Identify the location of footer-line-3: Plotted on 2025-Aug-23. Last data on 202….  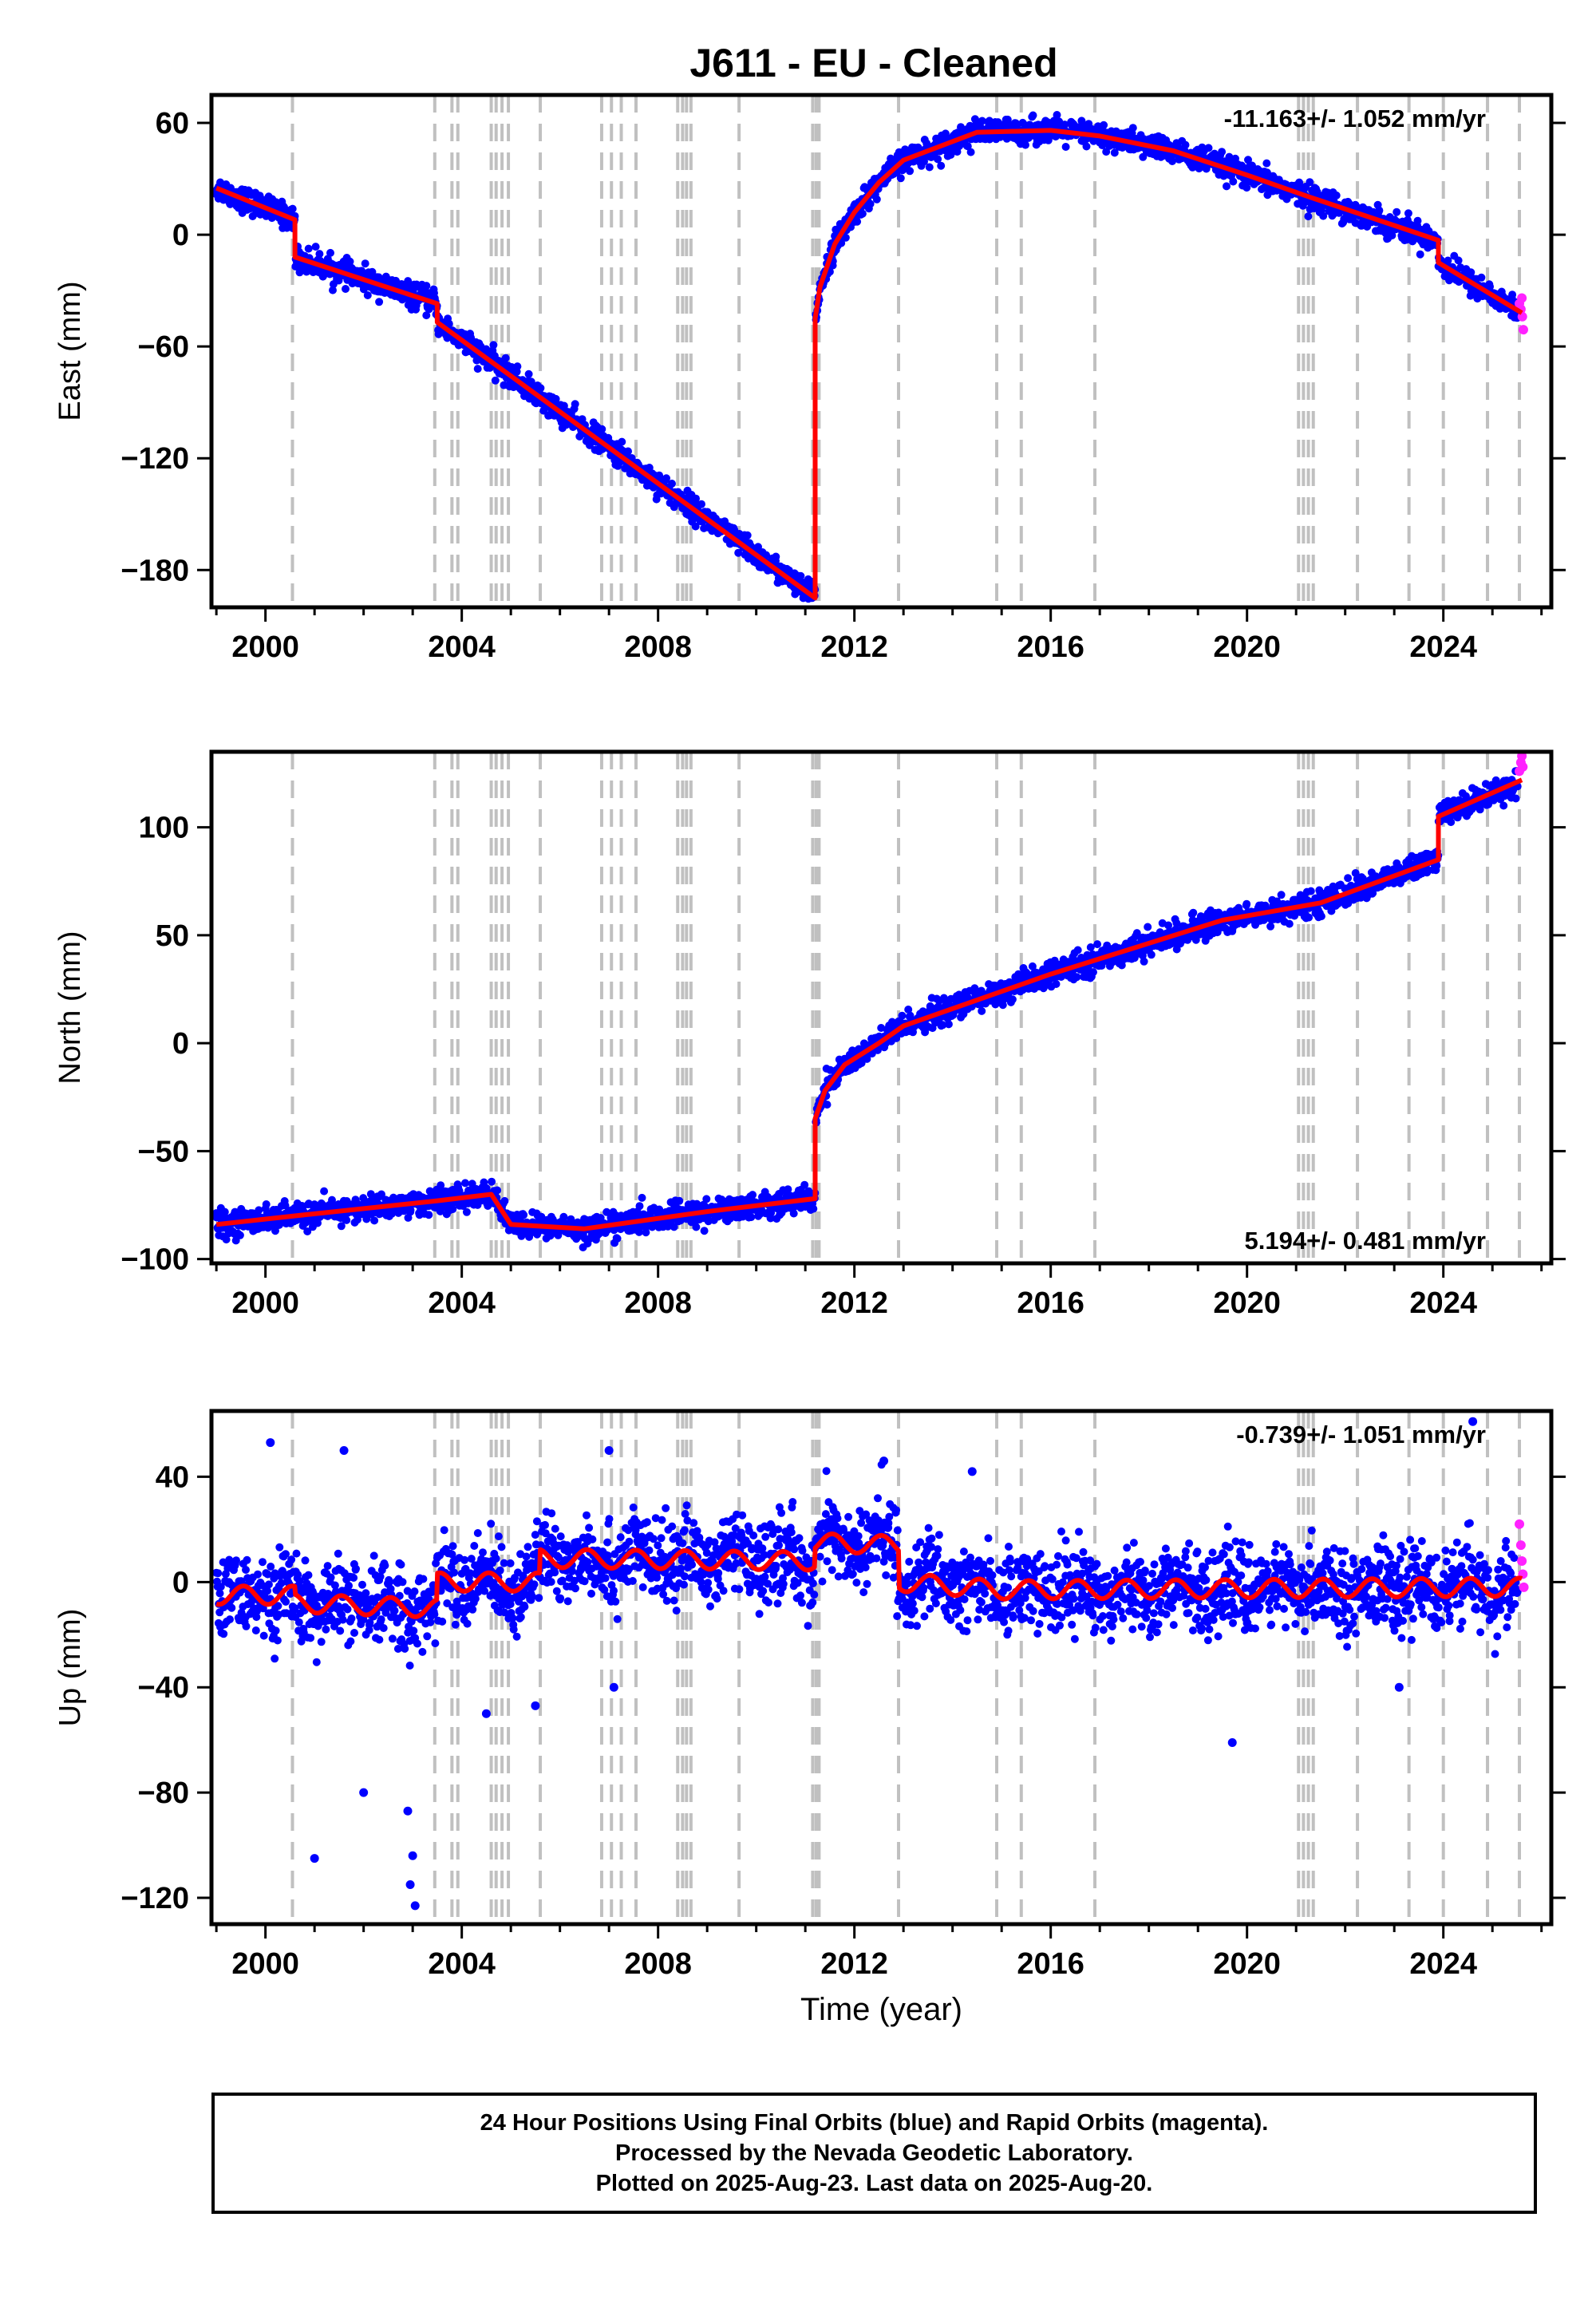
(874, 2183).